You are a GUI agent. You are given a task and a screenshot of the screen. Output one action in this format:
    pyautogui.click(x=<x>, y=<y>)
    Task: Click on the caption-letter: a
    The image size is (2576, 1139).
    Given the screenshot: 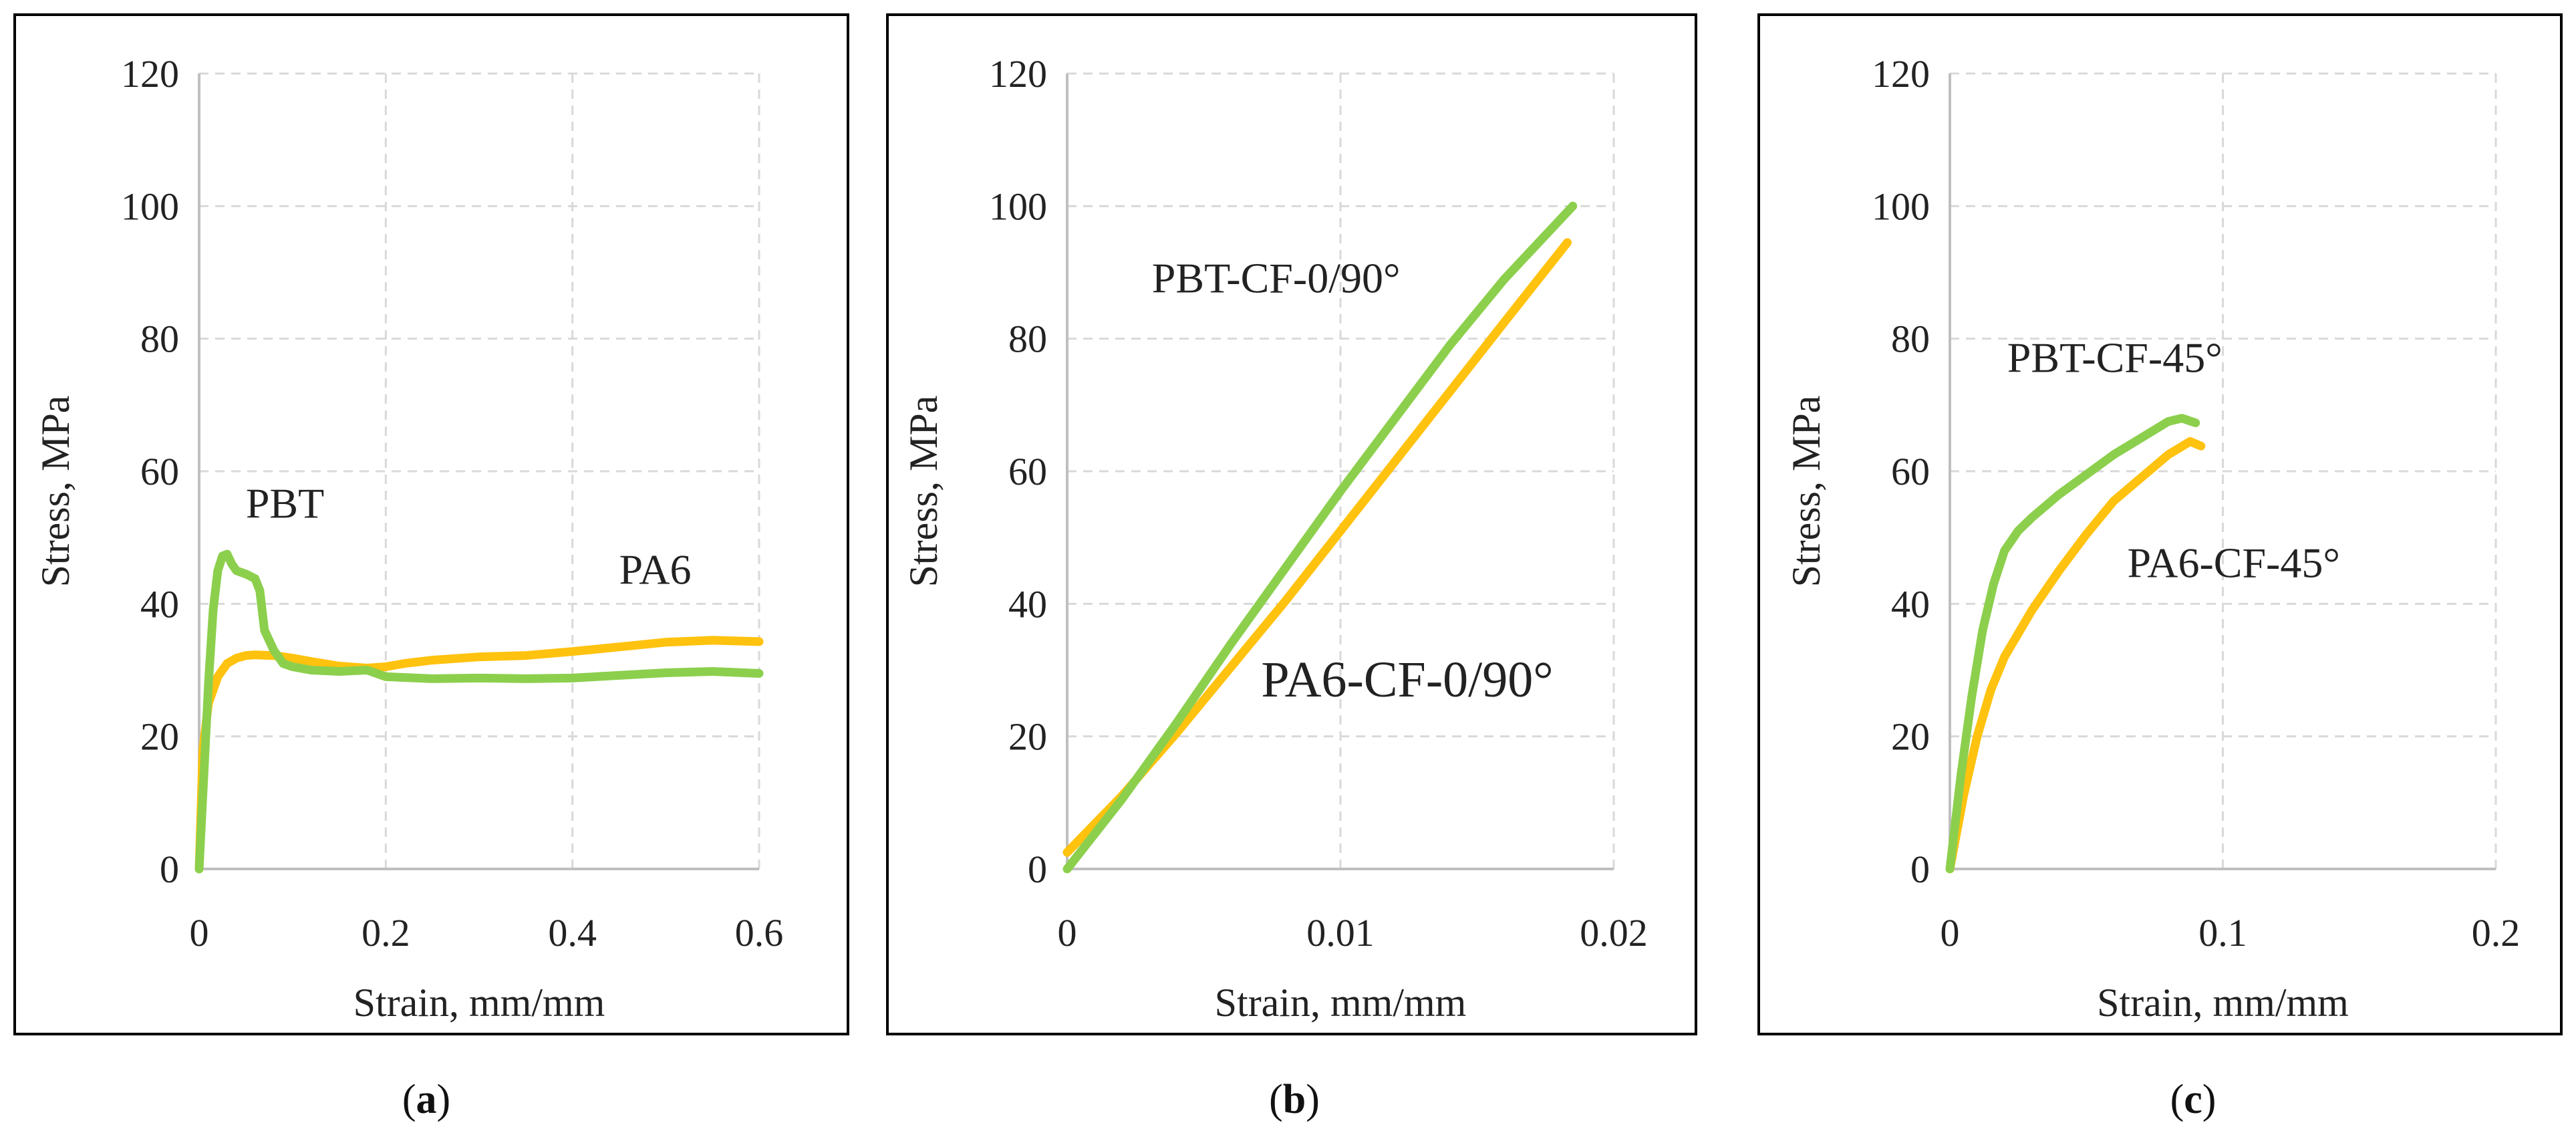 What is the action you would take?
    pyautogui.click(x=426, y=1099)
    